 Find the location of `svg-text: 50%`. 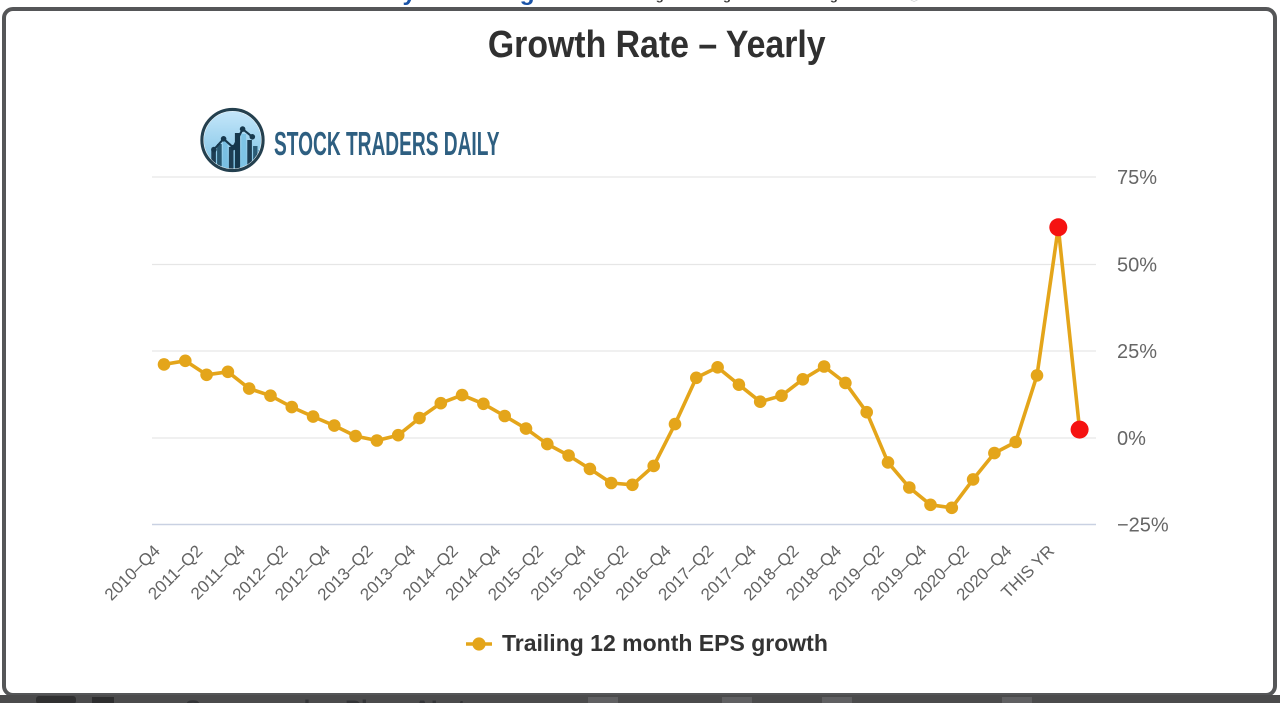

svg-text: 50% is located at coordinates (1137, 266).